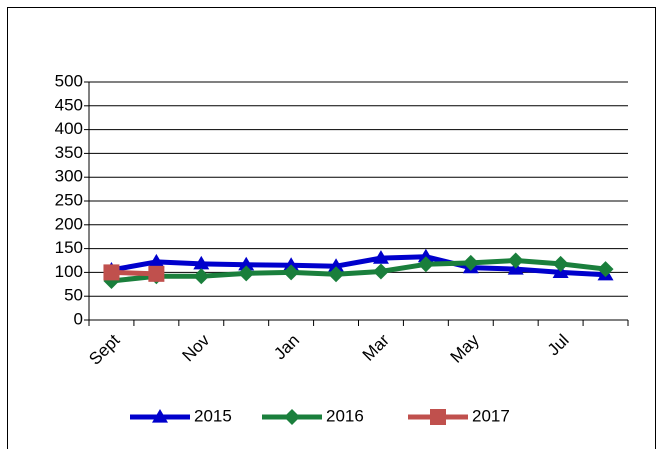  What do you see at coordinates (69, 223) in the screenshot?
I see `y-tick-label: 200` at bounding box center [69, 223].